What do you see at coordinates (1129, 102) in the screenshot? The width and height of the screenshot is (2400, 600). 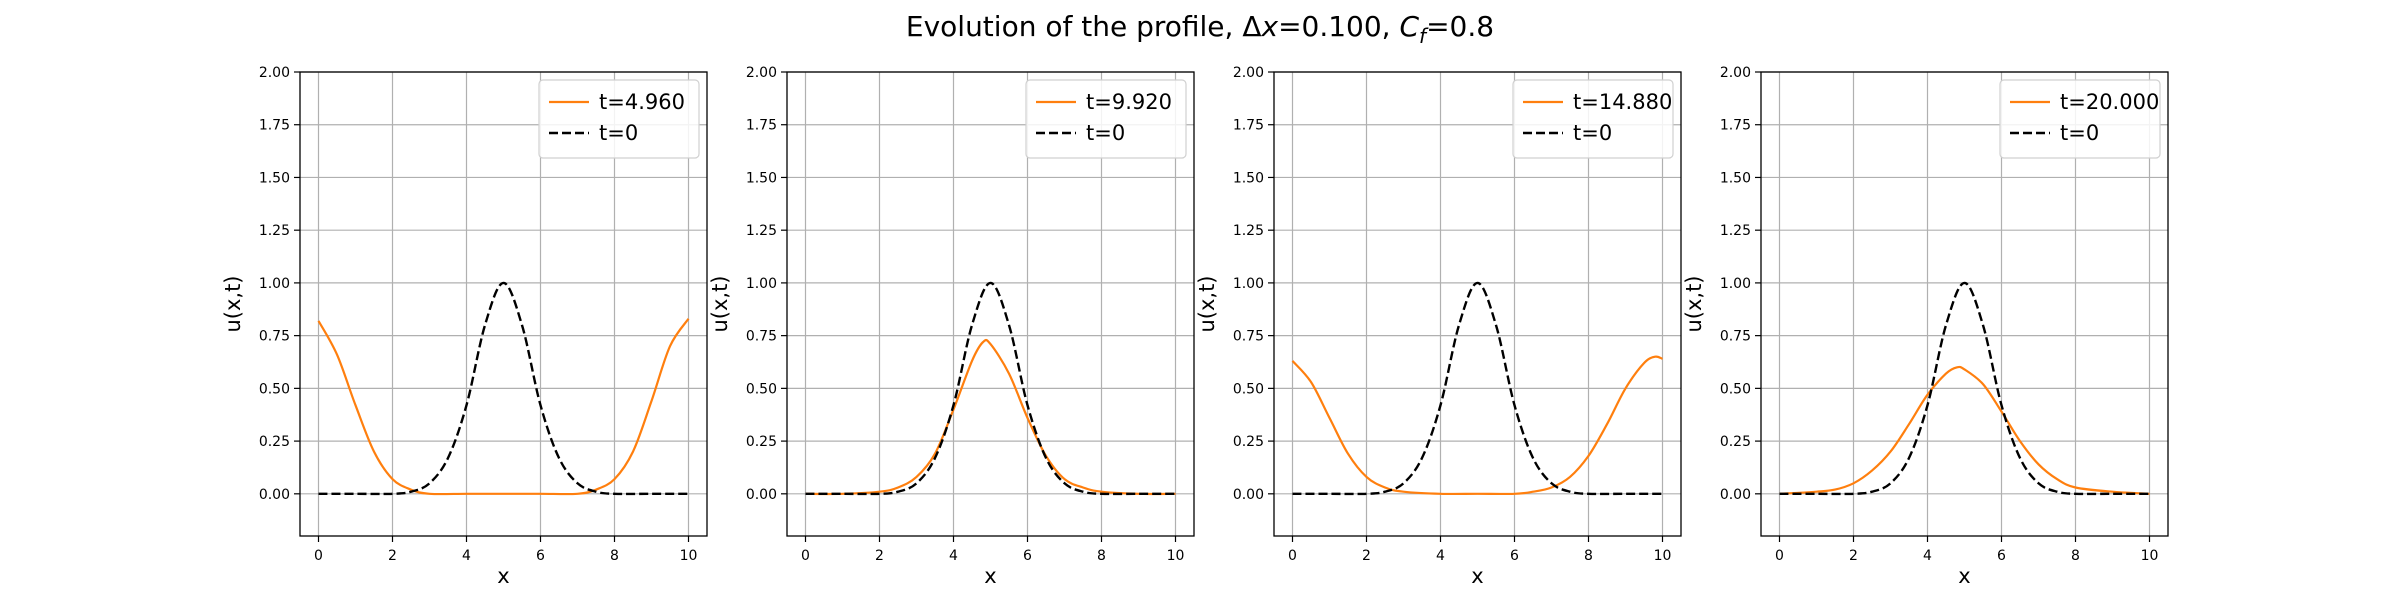 I see `legend-entry-label: t=9.920` at bounding box center [1129, 102].